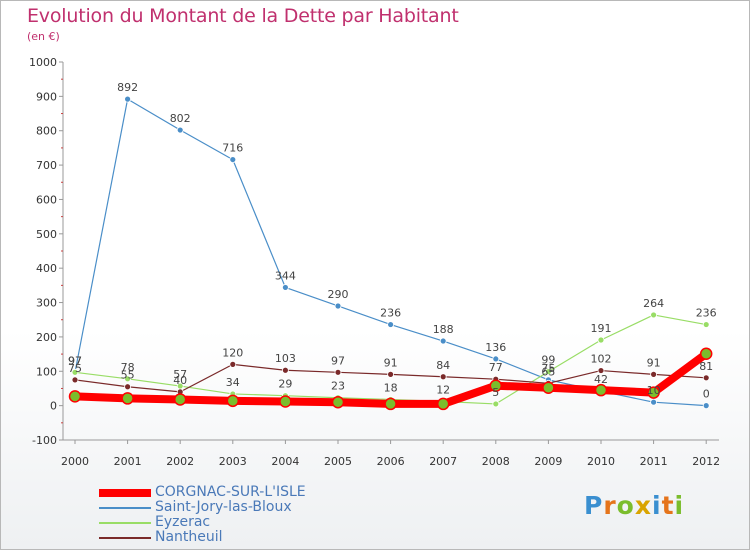 Image resolution: width=750 pixels, height=550 pixels. I want to click on data-label-3: 102, so click(601, 359).